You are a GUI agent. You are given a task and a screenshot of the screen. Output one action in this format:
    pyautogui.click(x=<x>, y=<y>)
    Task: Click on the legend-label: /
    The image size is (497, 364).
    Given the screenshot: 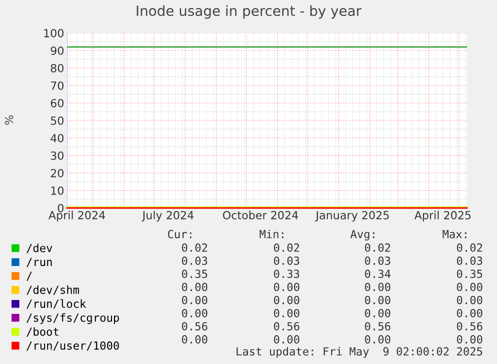 What is the action you would take?
    pyautogui.click(x=29, y=276)
    